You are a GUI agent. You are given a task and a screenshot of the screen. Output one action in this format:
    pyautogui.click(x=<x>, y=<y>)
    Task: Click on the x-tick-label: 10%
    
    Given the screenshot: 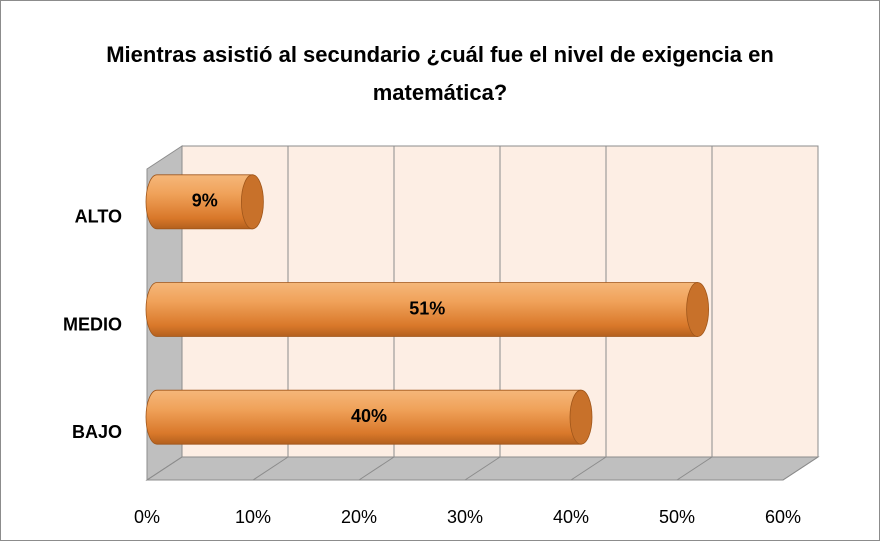 What is the action you would take?
    pyautogui.click(x=253, y=517)
    